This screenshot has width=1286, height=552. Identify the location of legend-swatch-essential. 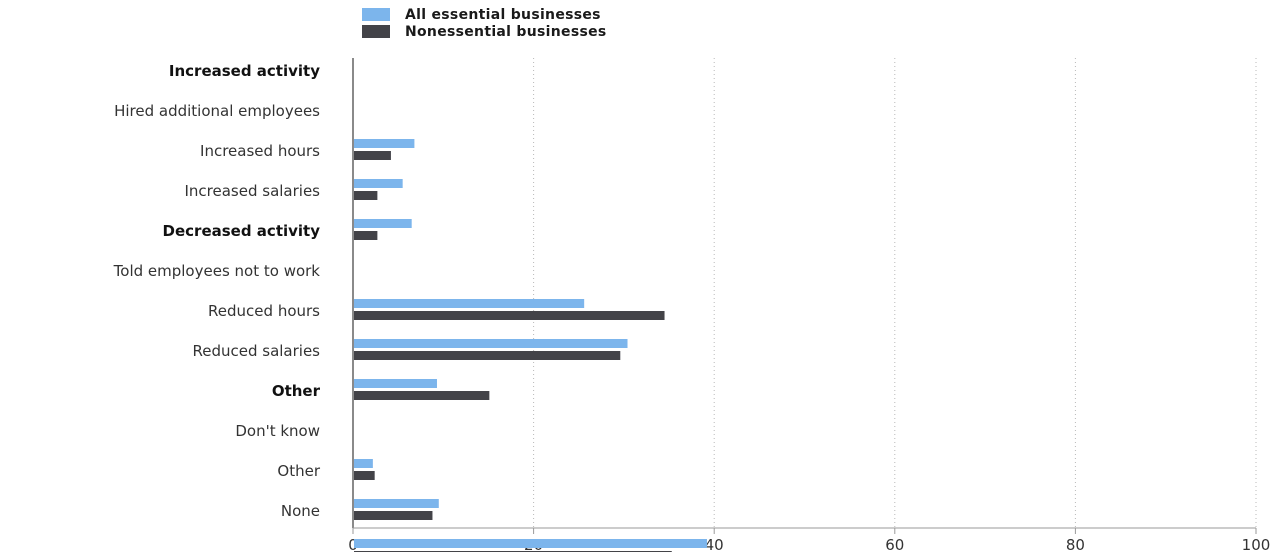
(376, 14).